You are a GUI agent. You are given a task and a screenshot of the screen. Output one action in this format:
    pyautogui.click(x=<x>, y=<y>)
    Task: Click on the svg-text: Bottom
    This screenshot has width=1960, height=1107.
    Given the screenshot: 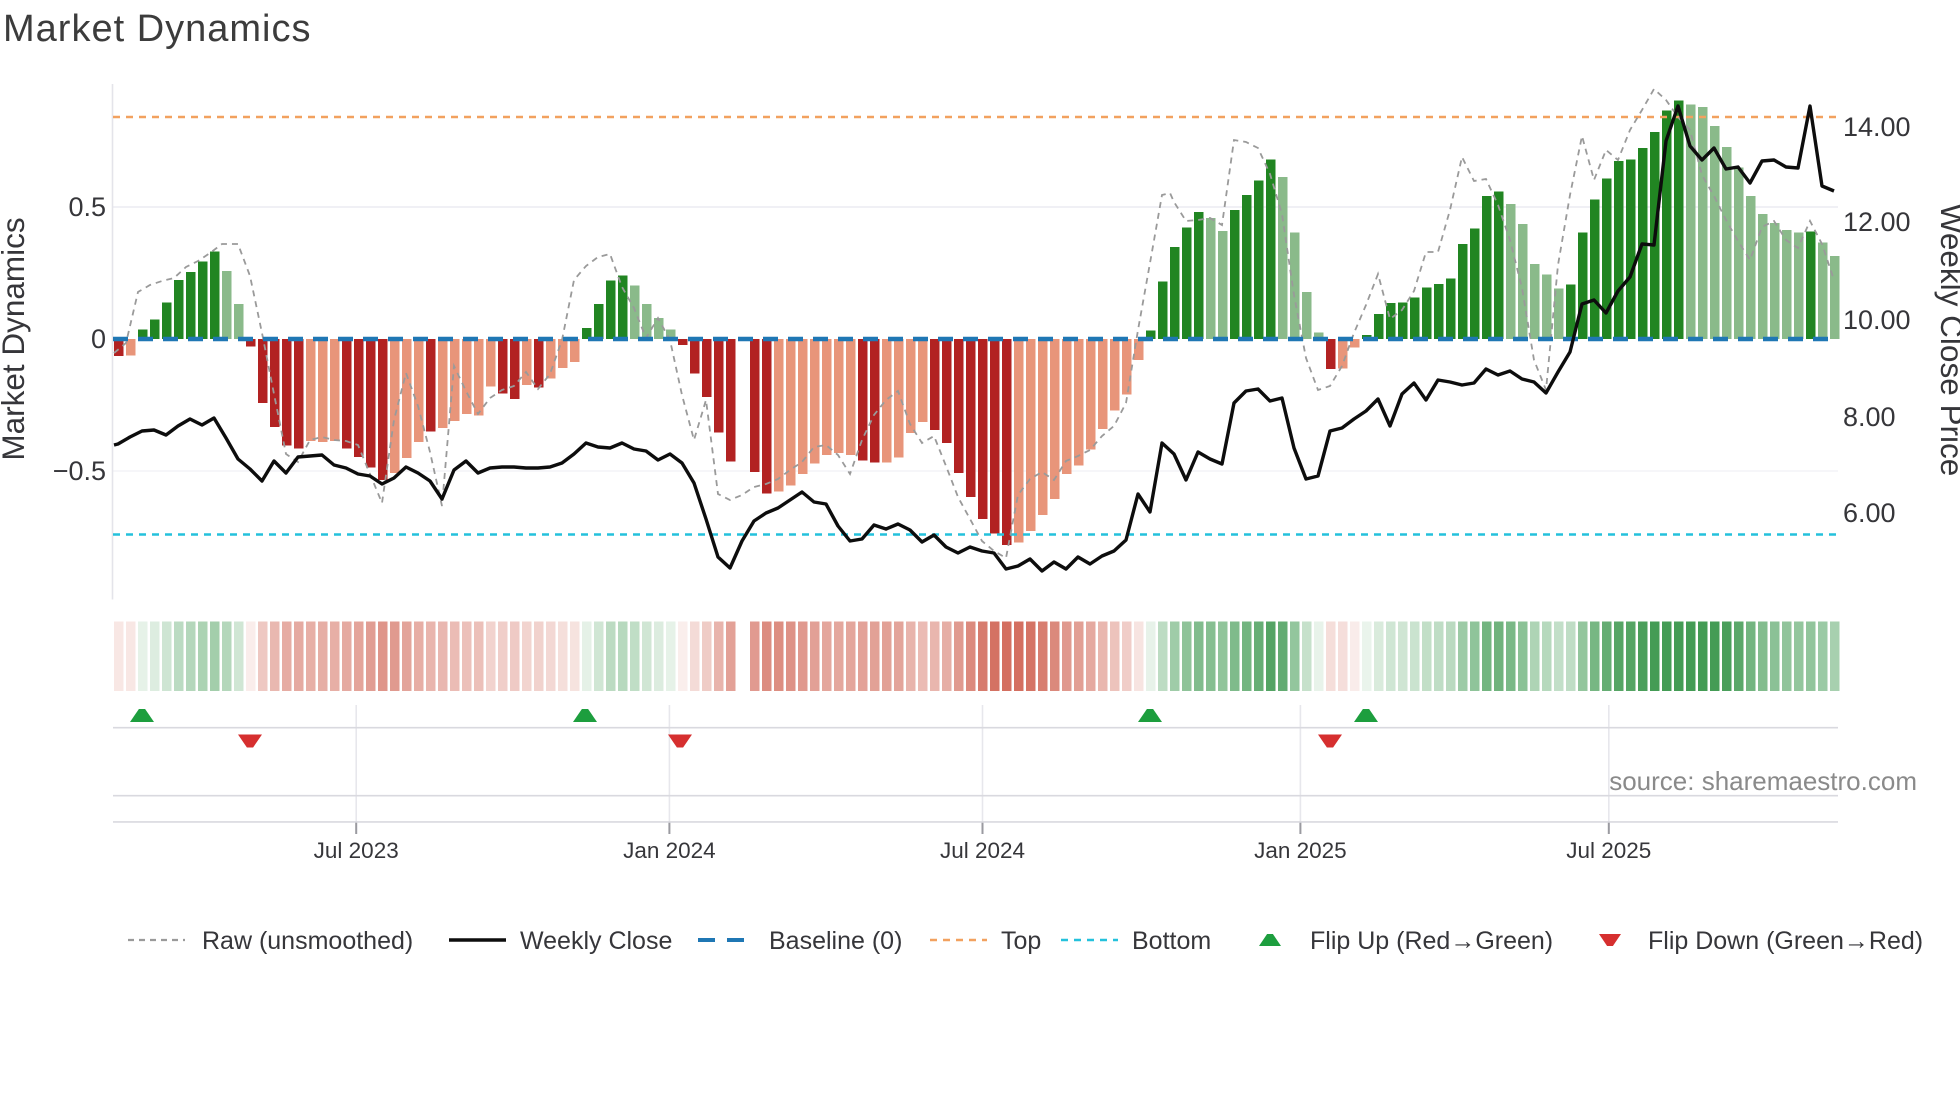 What is the action you would take?
    pyautogui.click(x=1171, y=941)
    